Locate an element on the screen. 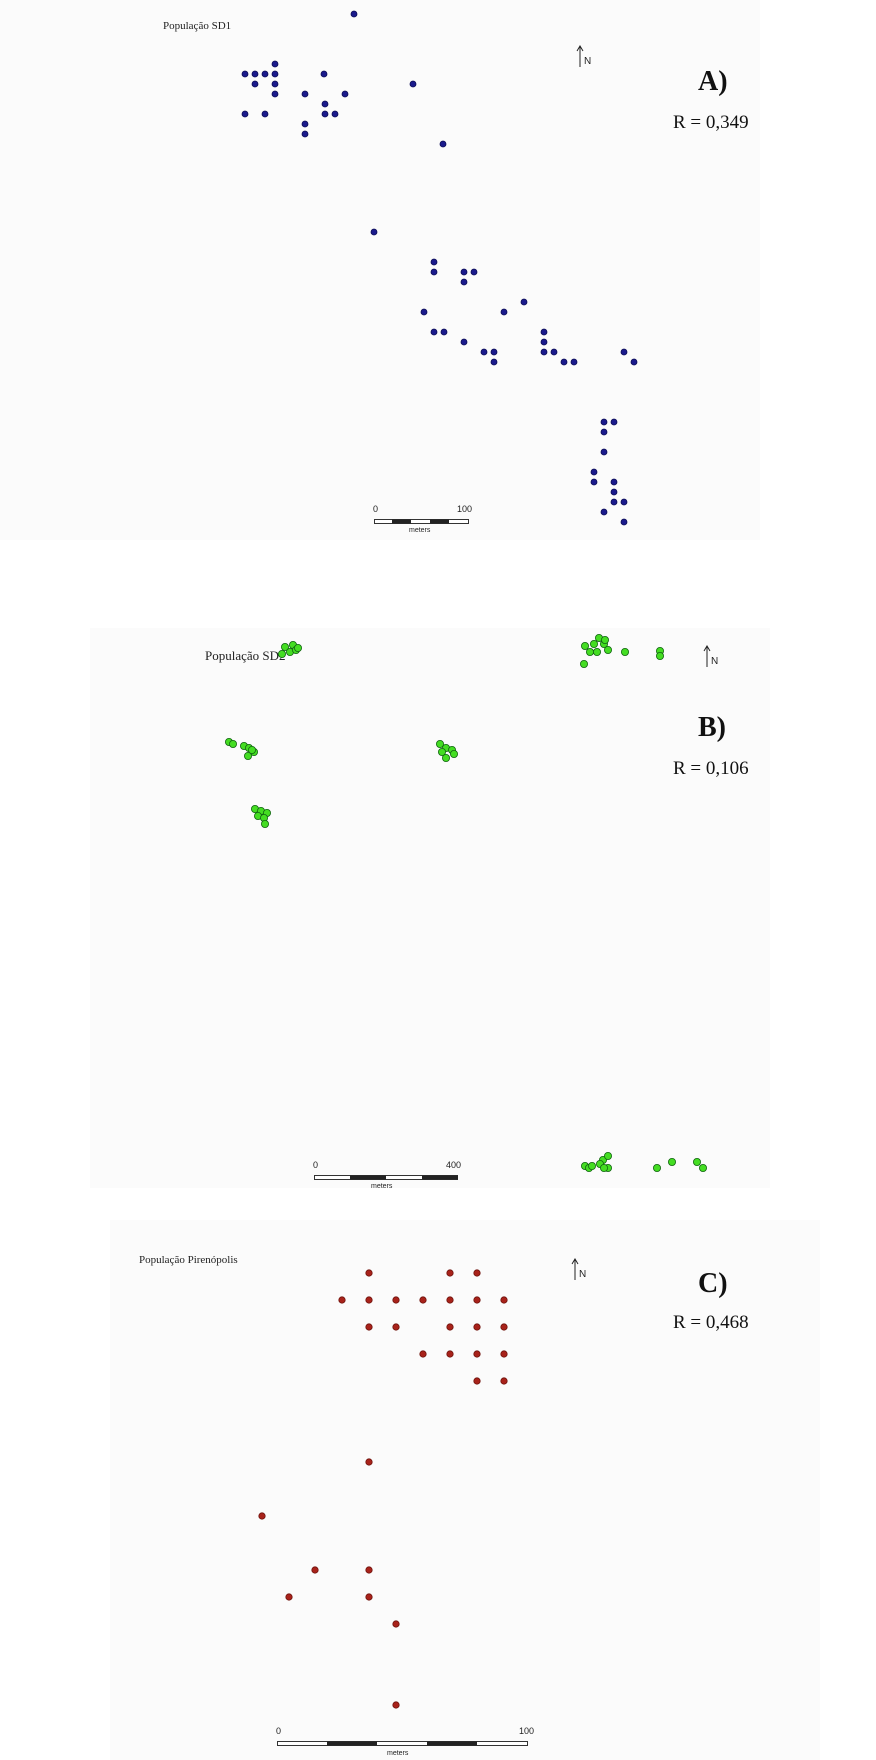  panel-b-r-value: R = 0,106 is located at coordinates (711, 768).